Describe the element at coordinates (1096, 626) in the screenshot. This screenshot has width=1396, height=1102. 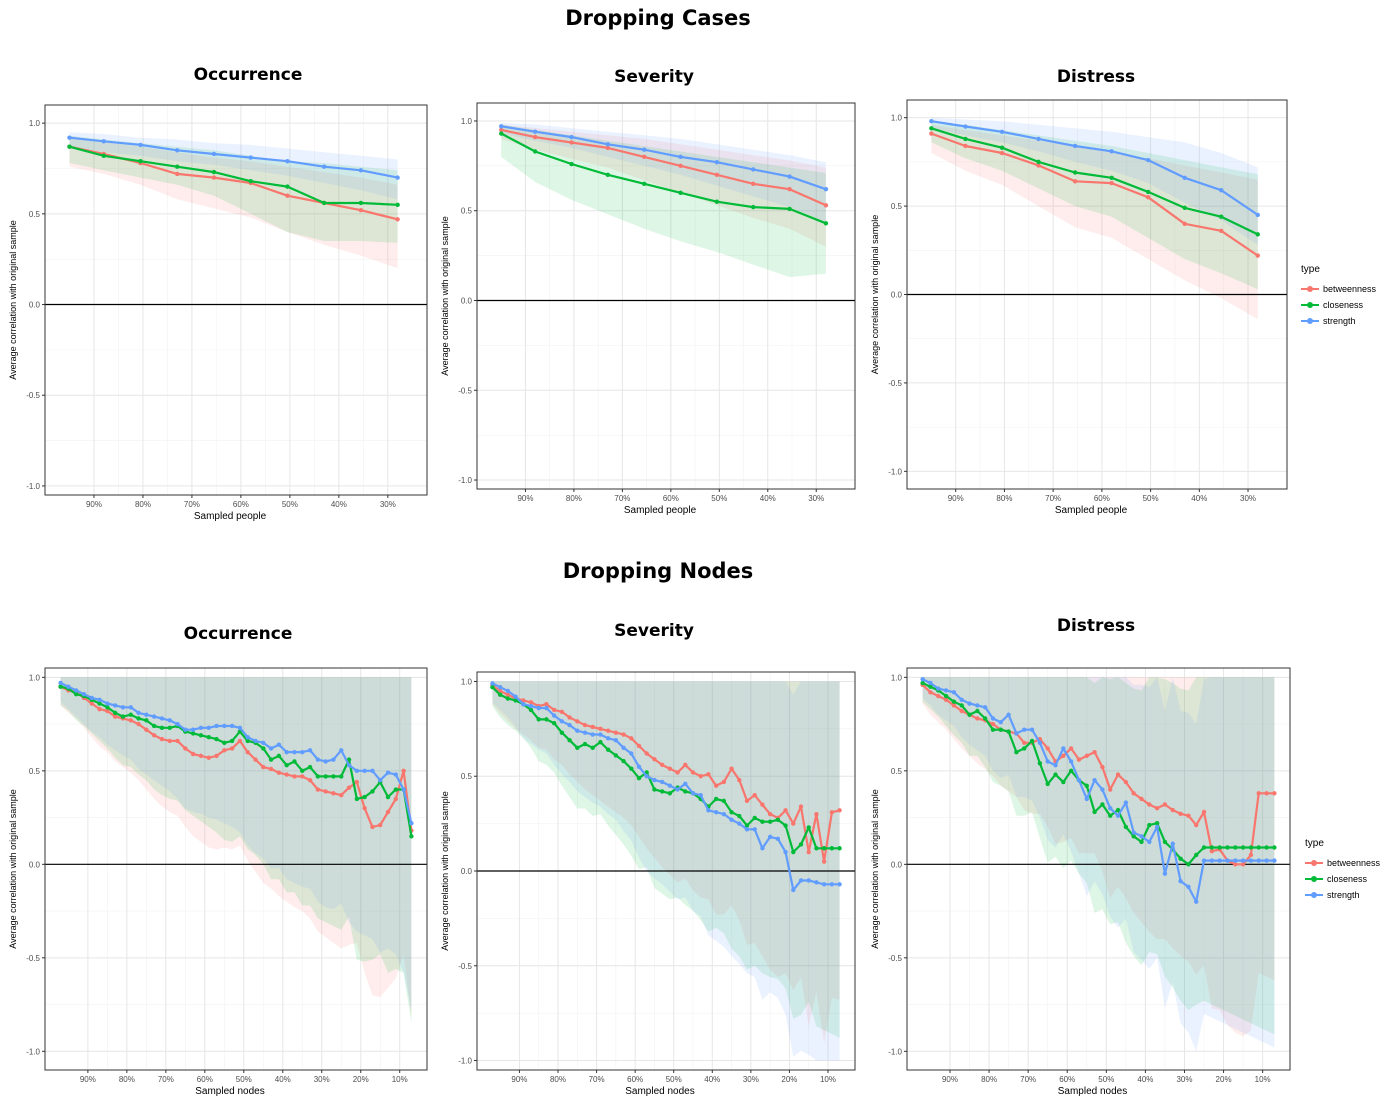
I see `panel-title-nodes-distress: Distress` at that location.